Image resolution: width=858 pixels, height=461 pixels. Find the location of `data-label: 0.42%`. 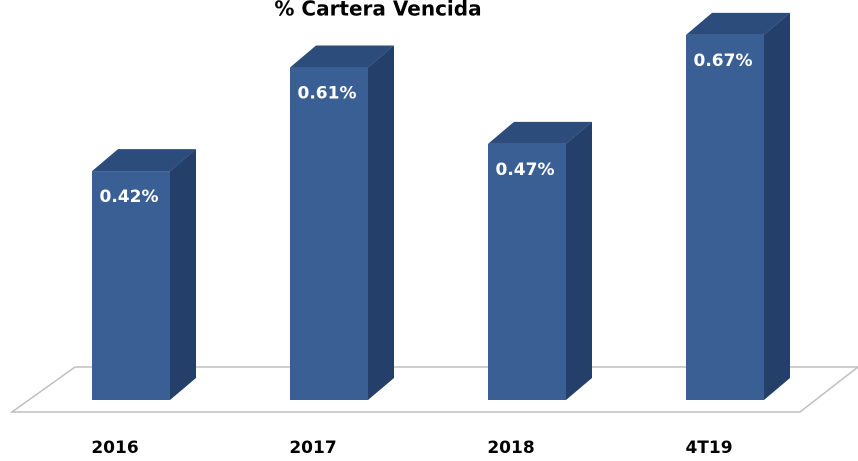

data-label: 0.42% is located at coordinates (129, 197).